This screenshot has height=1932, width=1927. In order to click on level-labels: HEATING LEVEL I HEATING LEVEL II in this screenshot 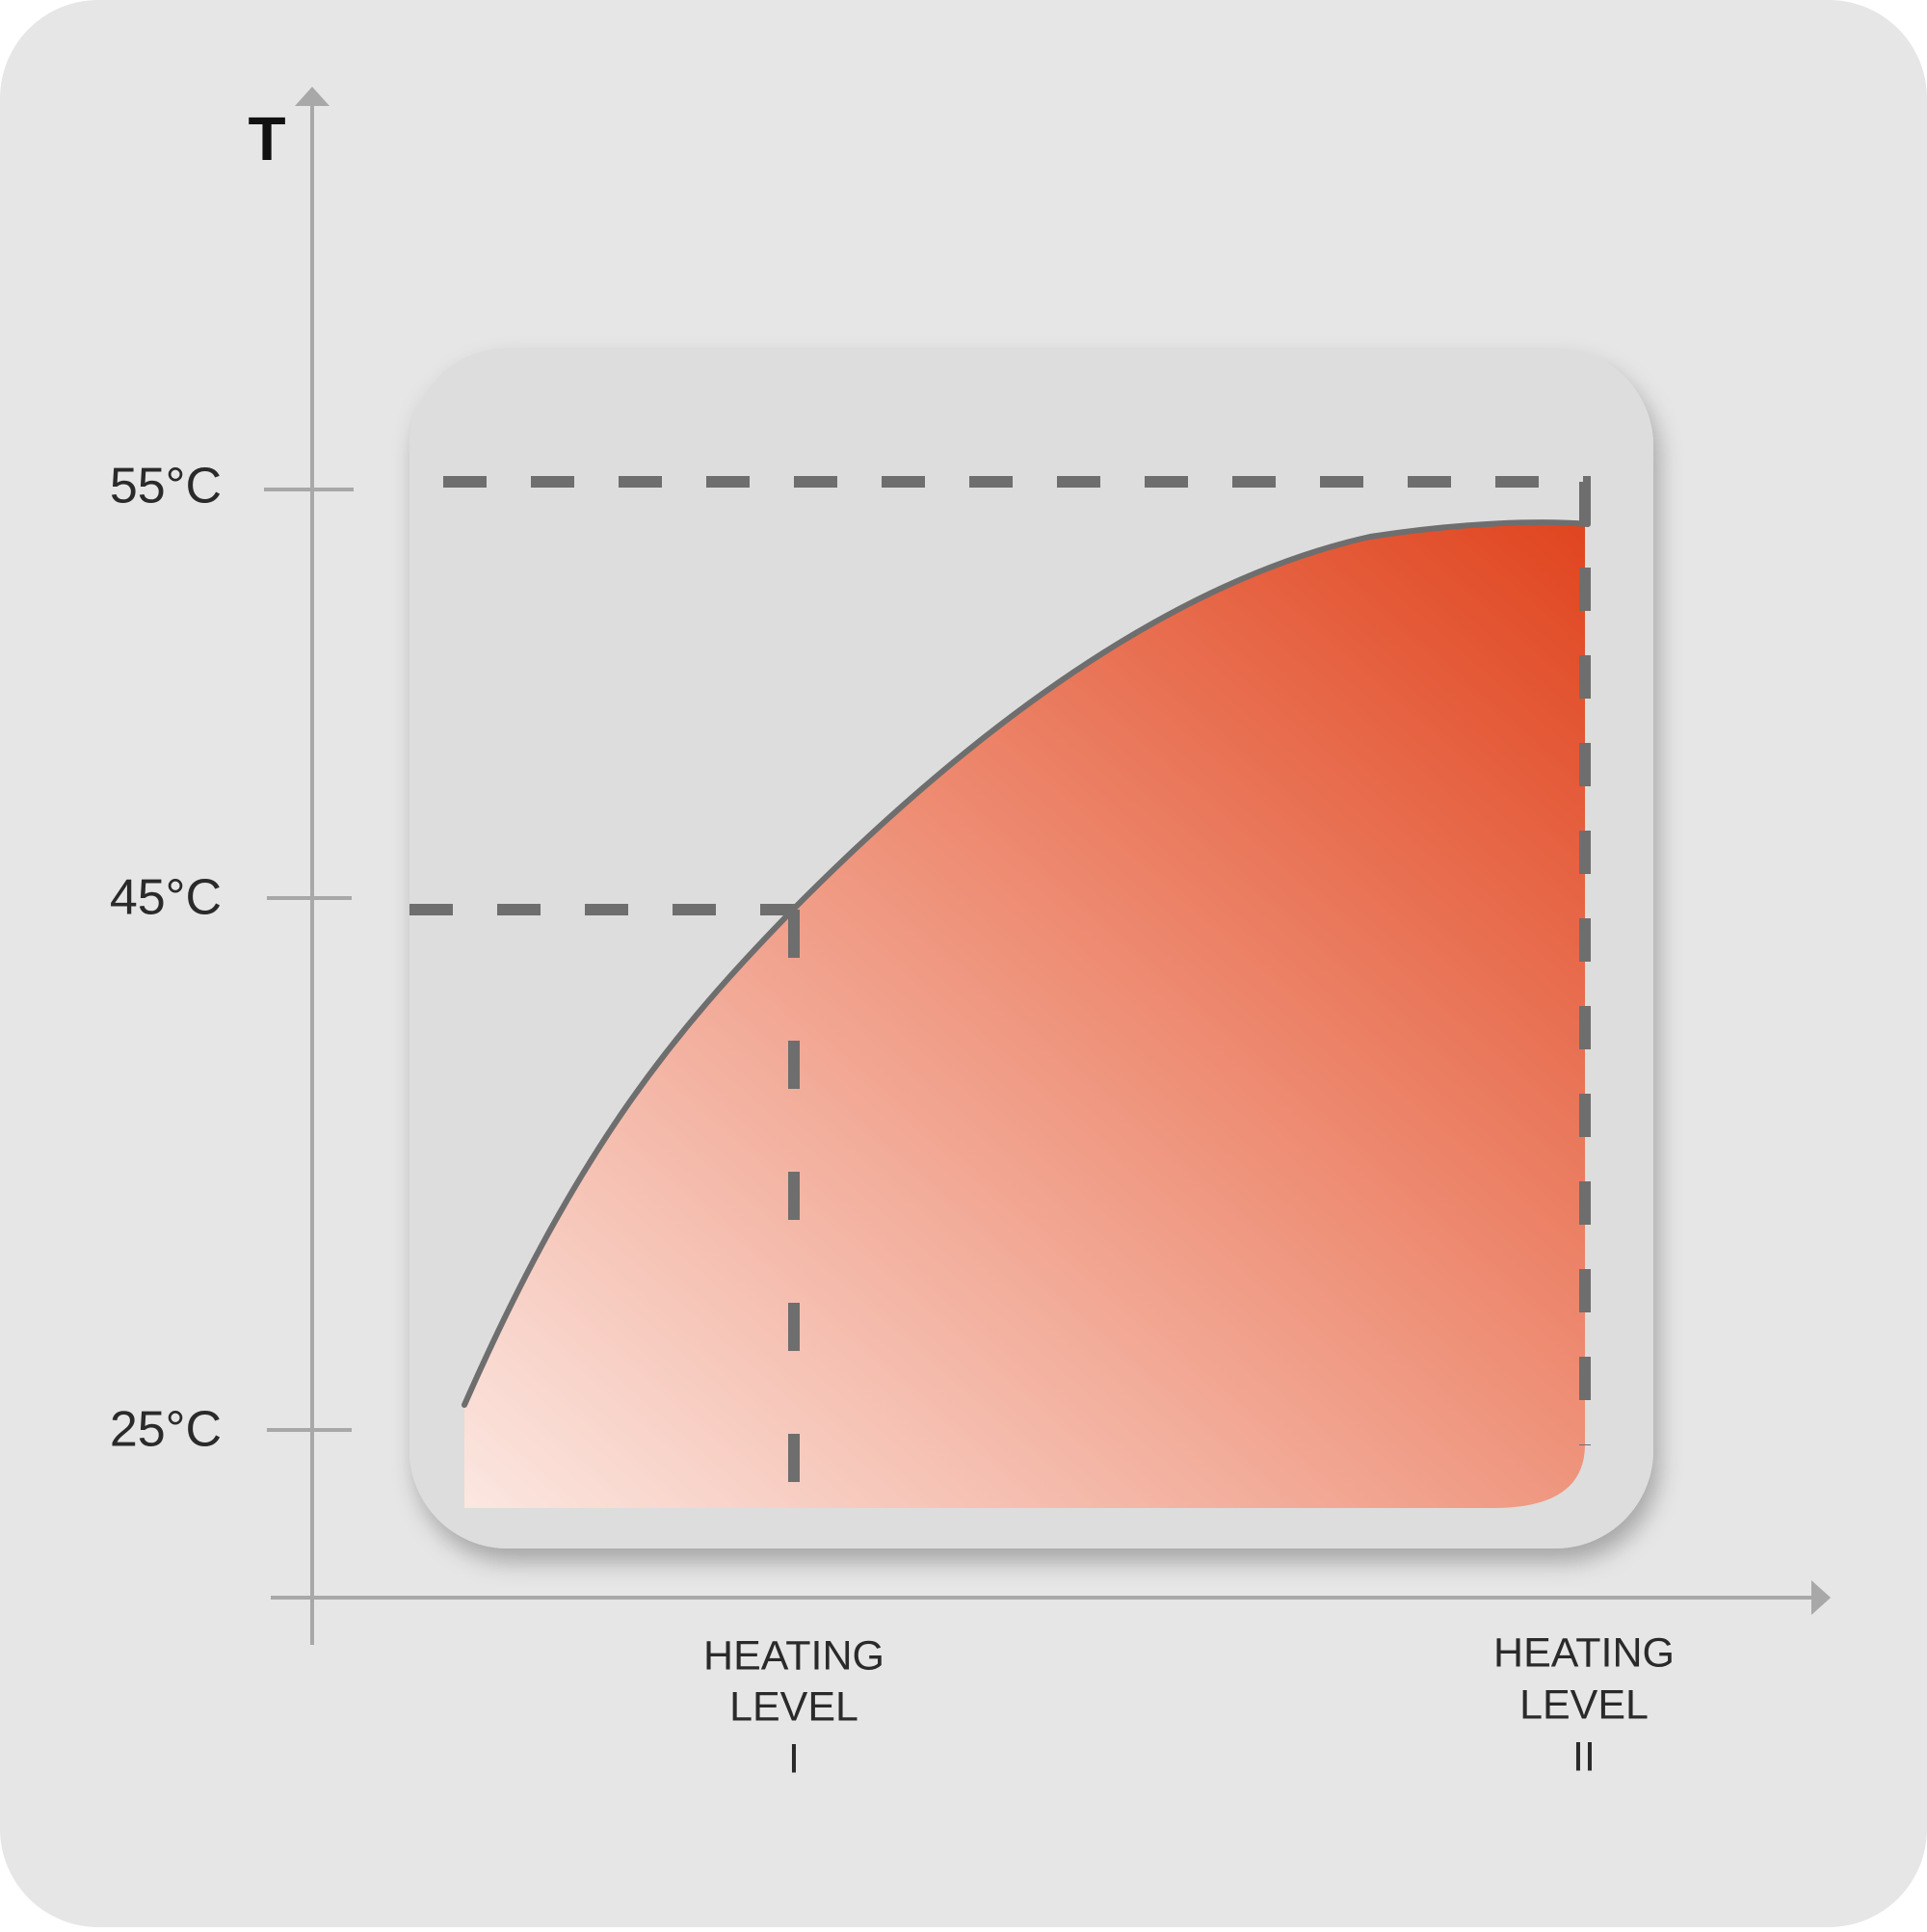, I will do `click(1189, 1705)`.